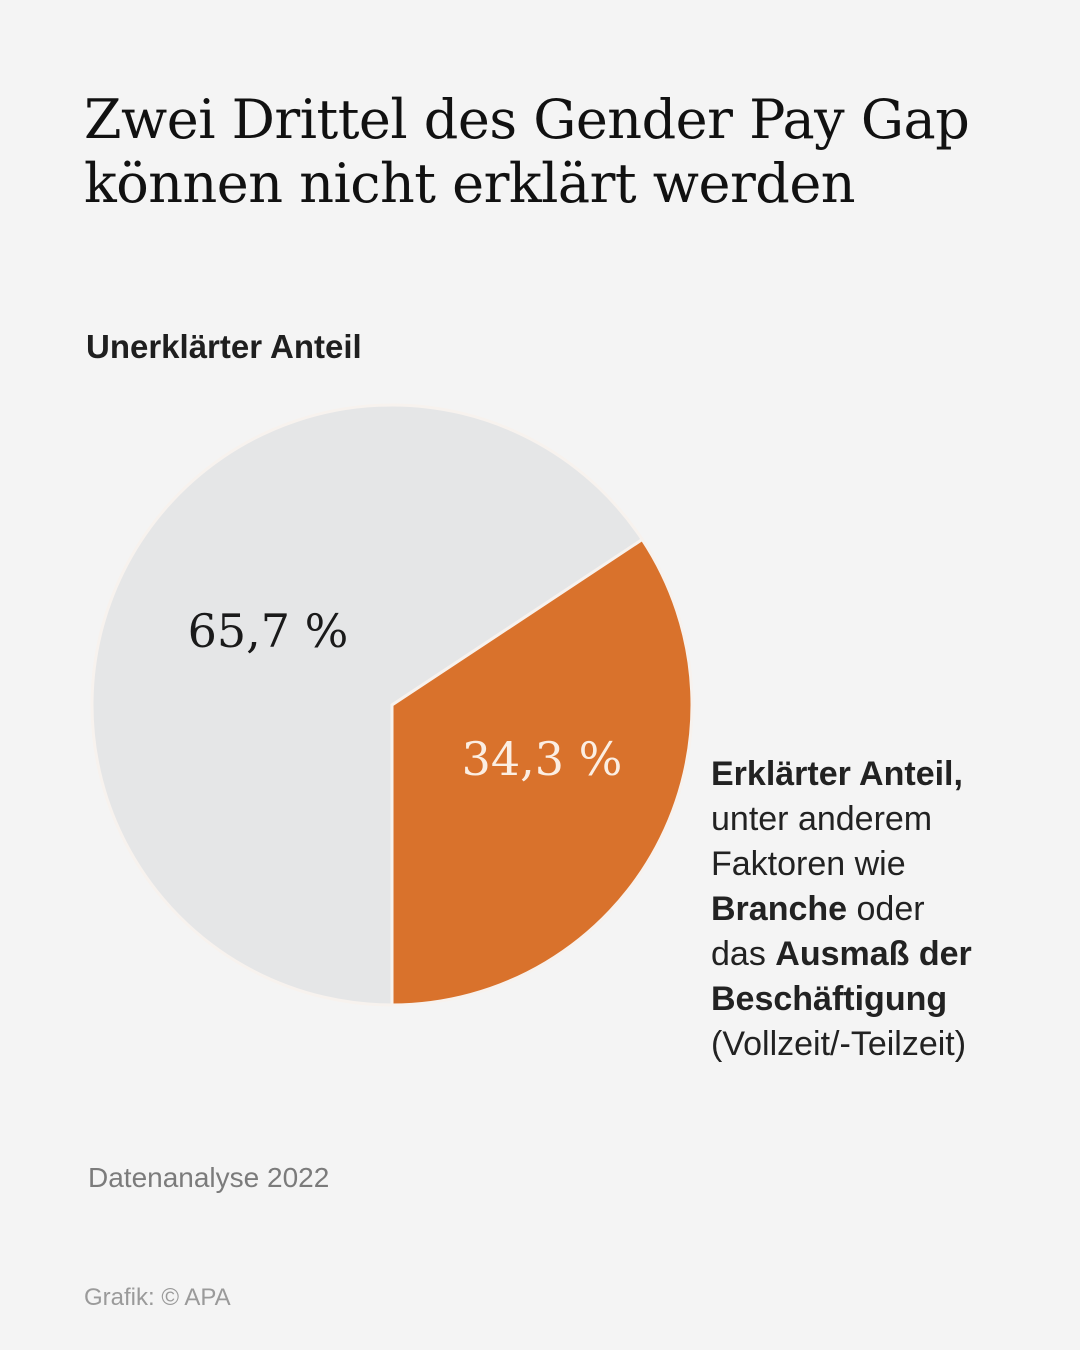 This screenshot has width=1080, height=1350. I want to click on graphic-credit: Grafik: © APA, so click(157, 1297).